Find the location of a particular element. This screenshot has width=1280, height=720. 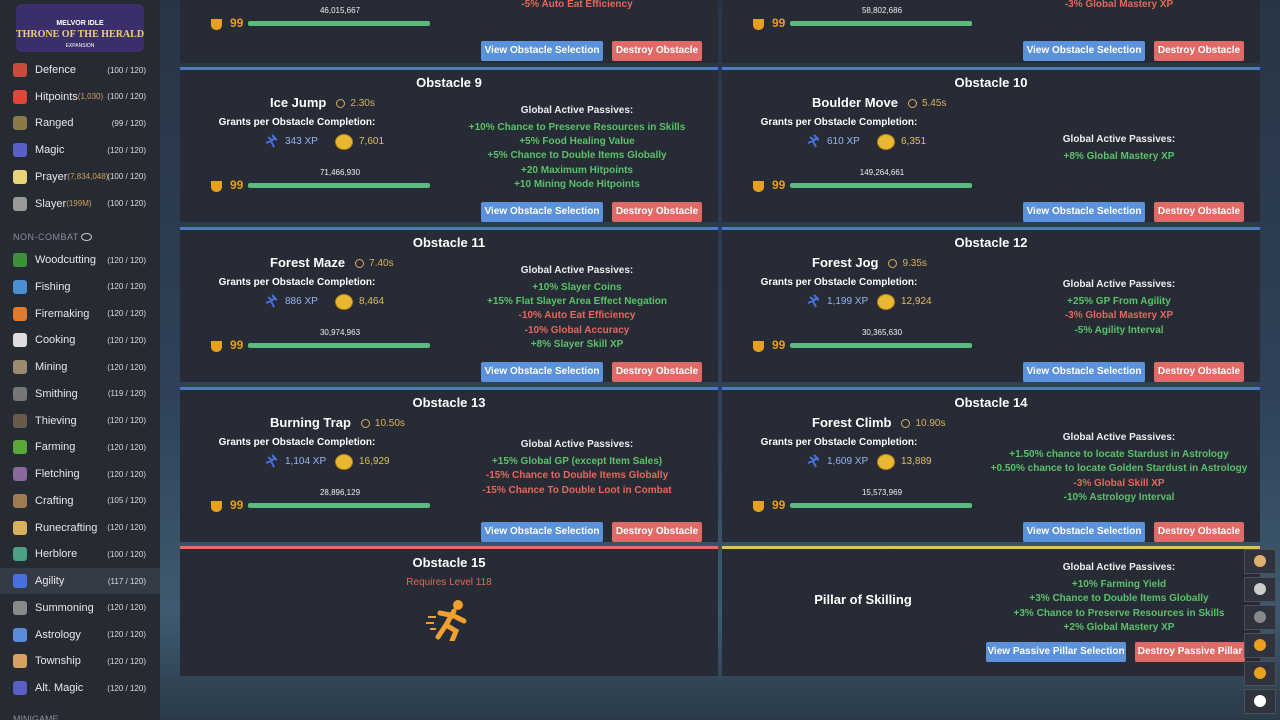

gp-reward: 13,889 is located at coordinates (916, 461).